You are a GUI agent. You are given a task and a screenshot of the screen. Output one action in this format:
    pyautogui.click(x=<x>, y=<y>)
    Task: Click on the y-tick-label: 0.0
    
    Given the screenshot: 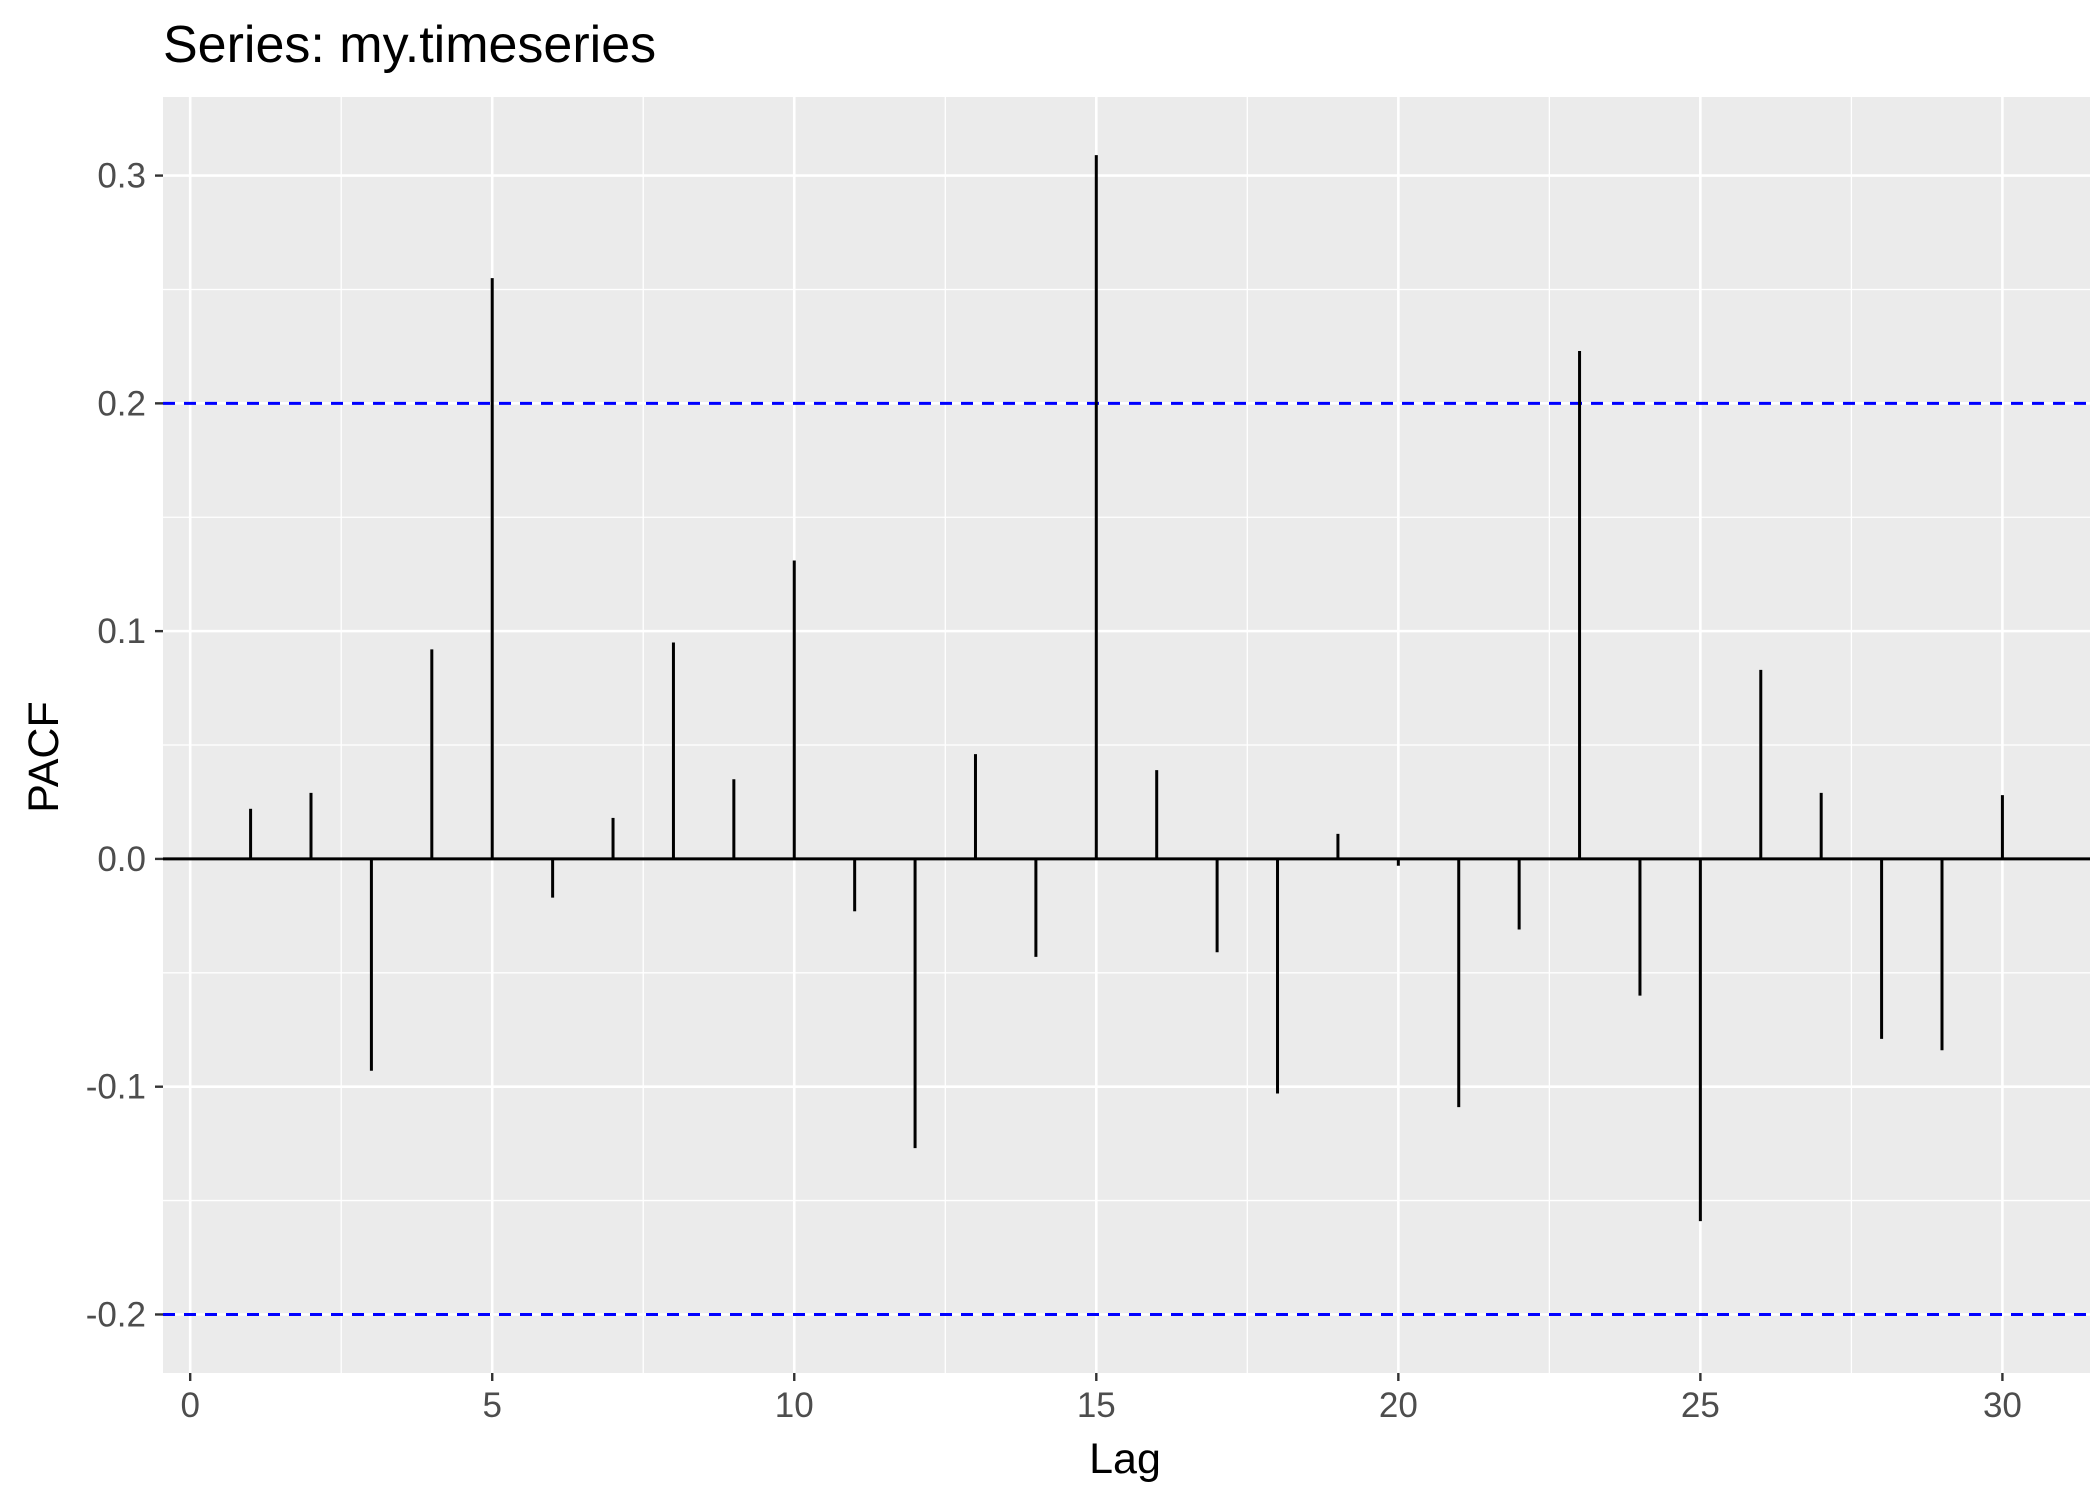 What is the action you would take?
    pyautogui.click(x=121, y=859)
    